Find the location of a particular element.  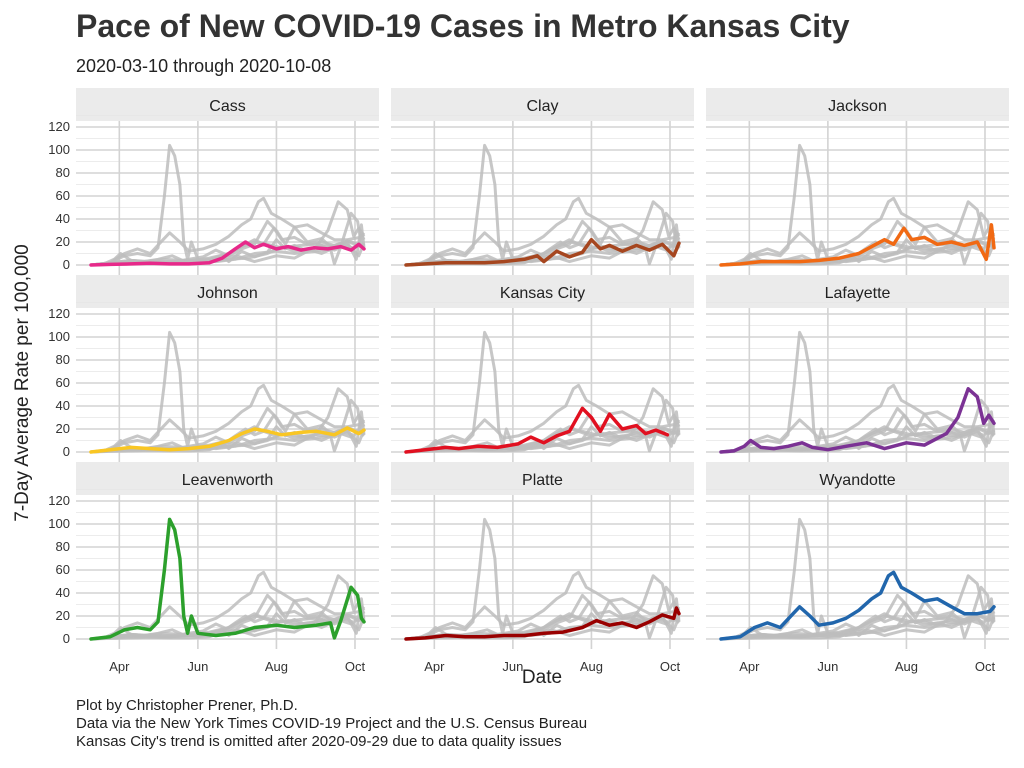

series-line-kansas-city is located at coordinates (537, 430).